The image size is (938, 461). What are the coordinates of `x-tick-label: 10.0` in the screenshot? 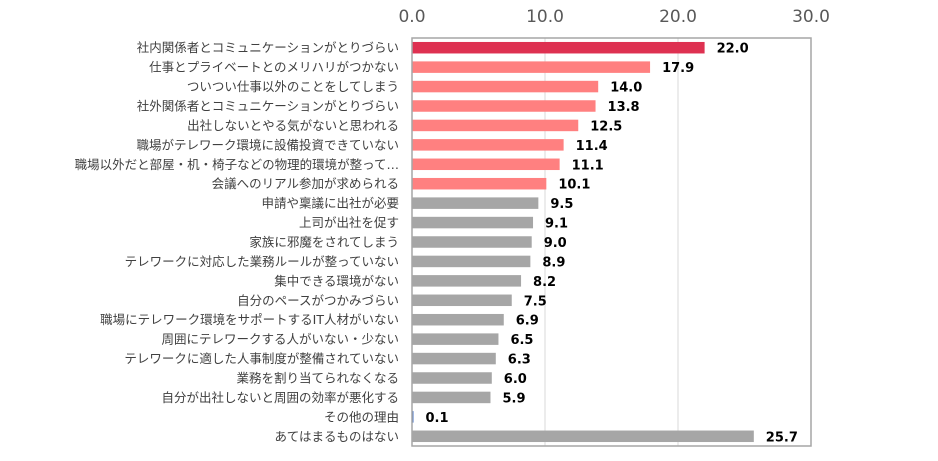 It's located at (545, 17).